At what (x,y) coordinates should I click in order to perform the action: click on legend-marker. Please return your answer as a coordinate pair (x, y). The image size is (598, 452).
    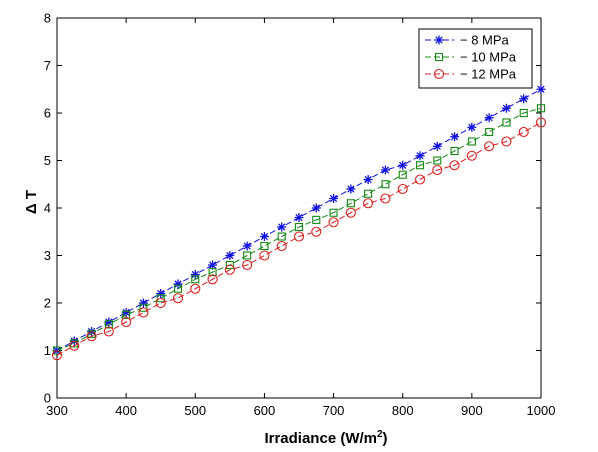
    Looking at the image, I should click on (439, 74).